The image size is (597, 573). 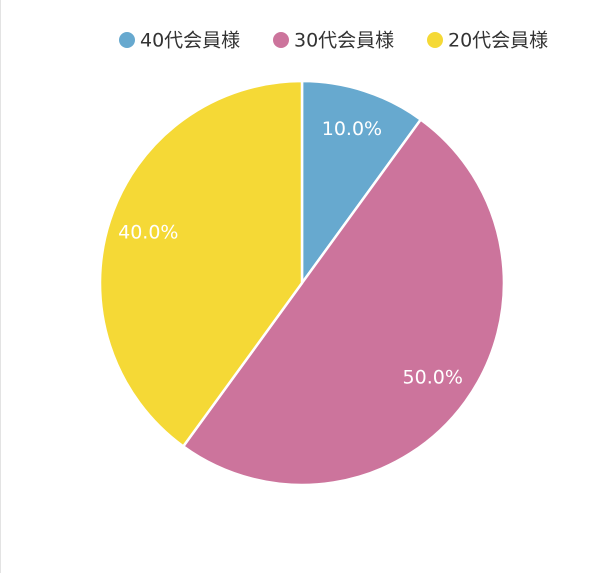 I want to click on legend-label: 40代会員様, so click(x=190, y=41).